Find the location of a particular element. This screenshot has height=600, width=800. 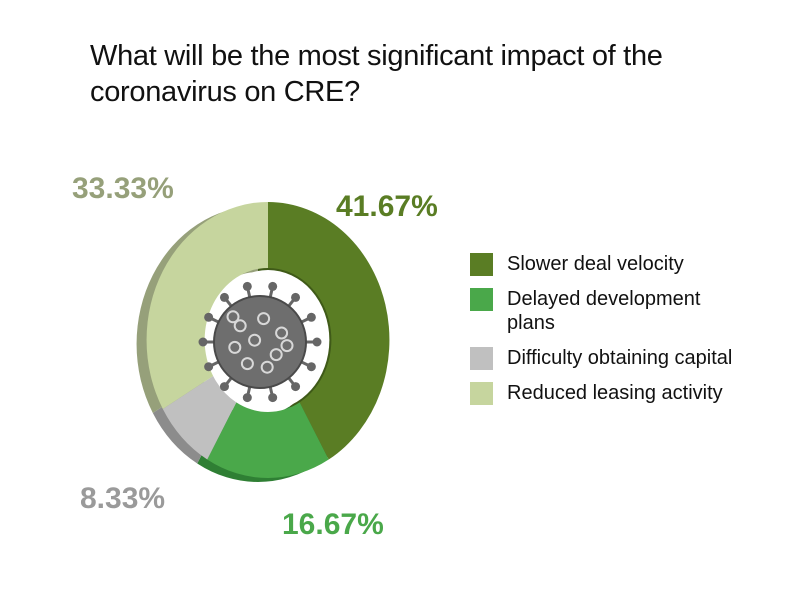

data-label-reduced-leasing-activity: 33.33% is located at coordinates (123, 188).